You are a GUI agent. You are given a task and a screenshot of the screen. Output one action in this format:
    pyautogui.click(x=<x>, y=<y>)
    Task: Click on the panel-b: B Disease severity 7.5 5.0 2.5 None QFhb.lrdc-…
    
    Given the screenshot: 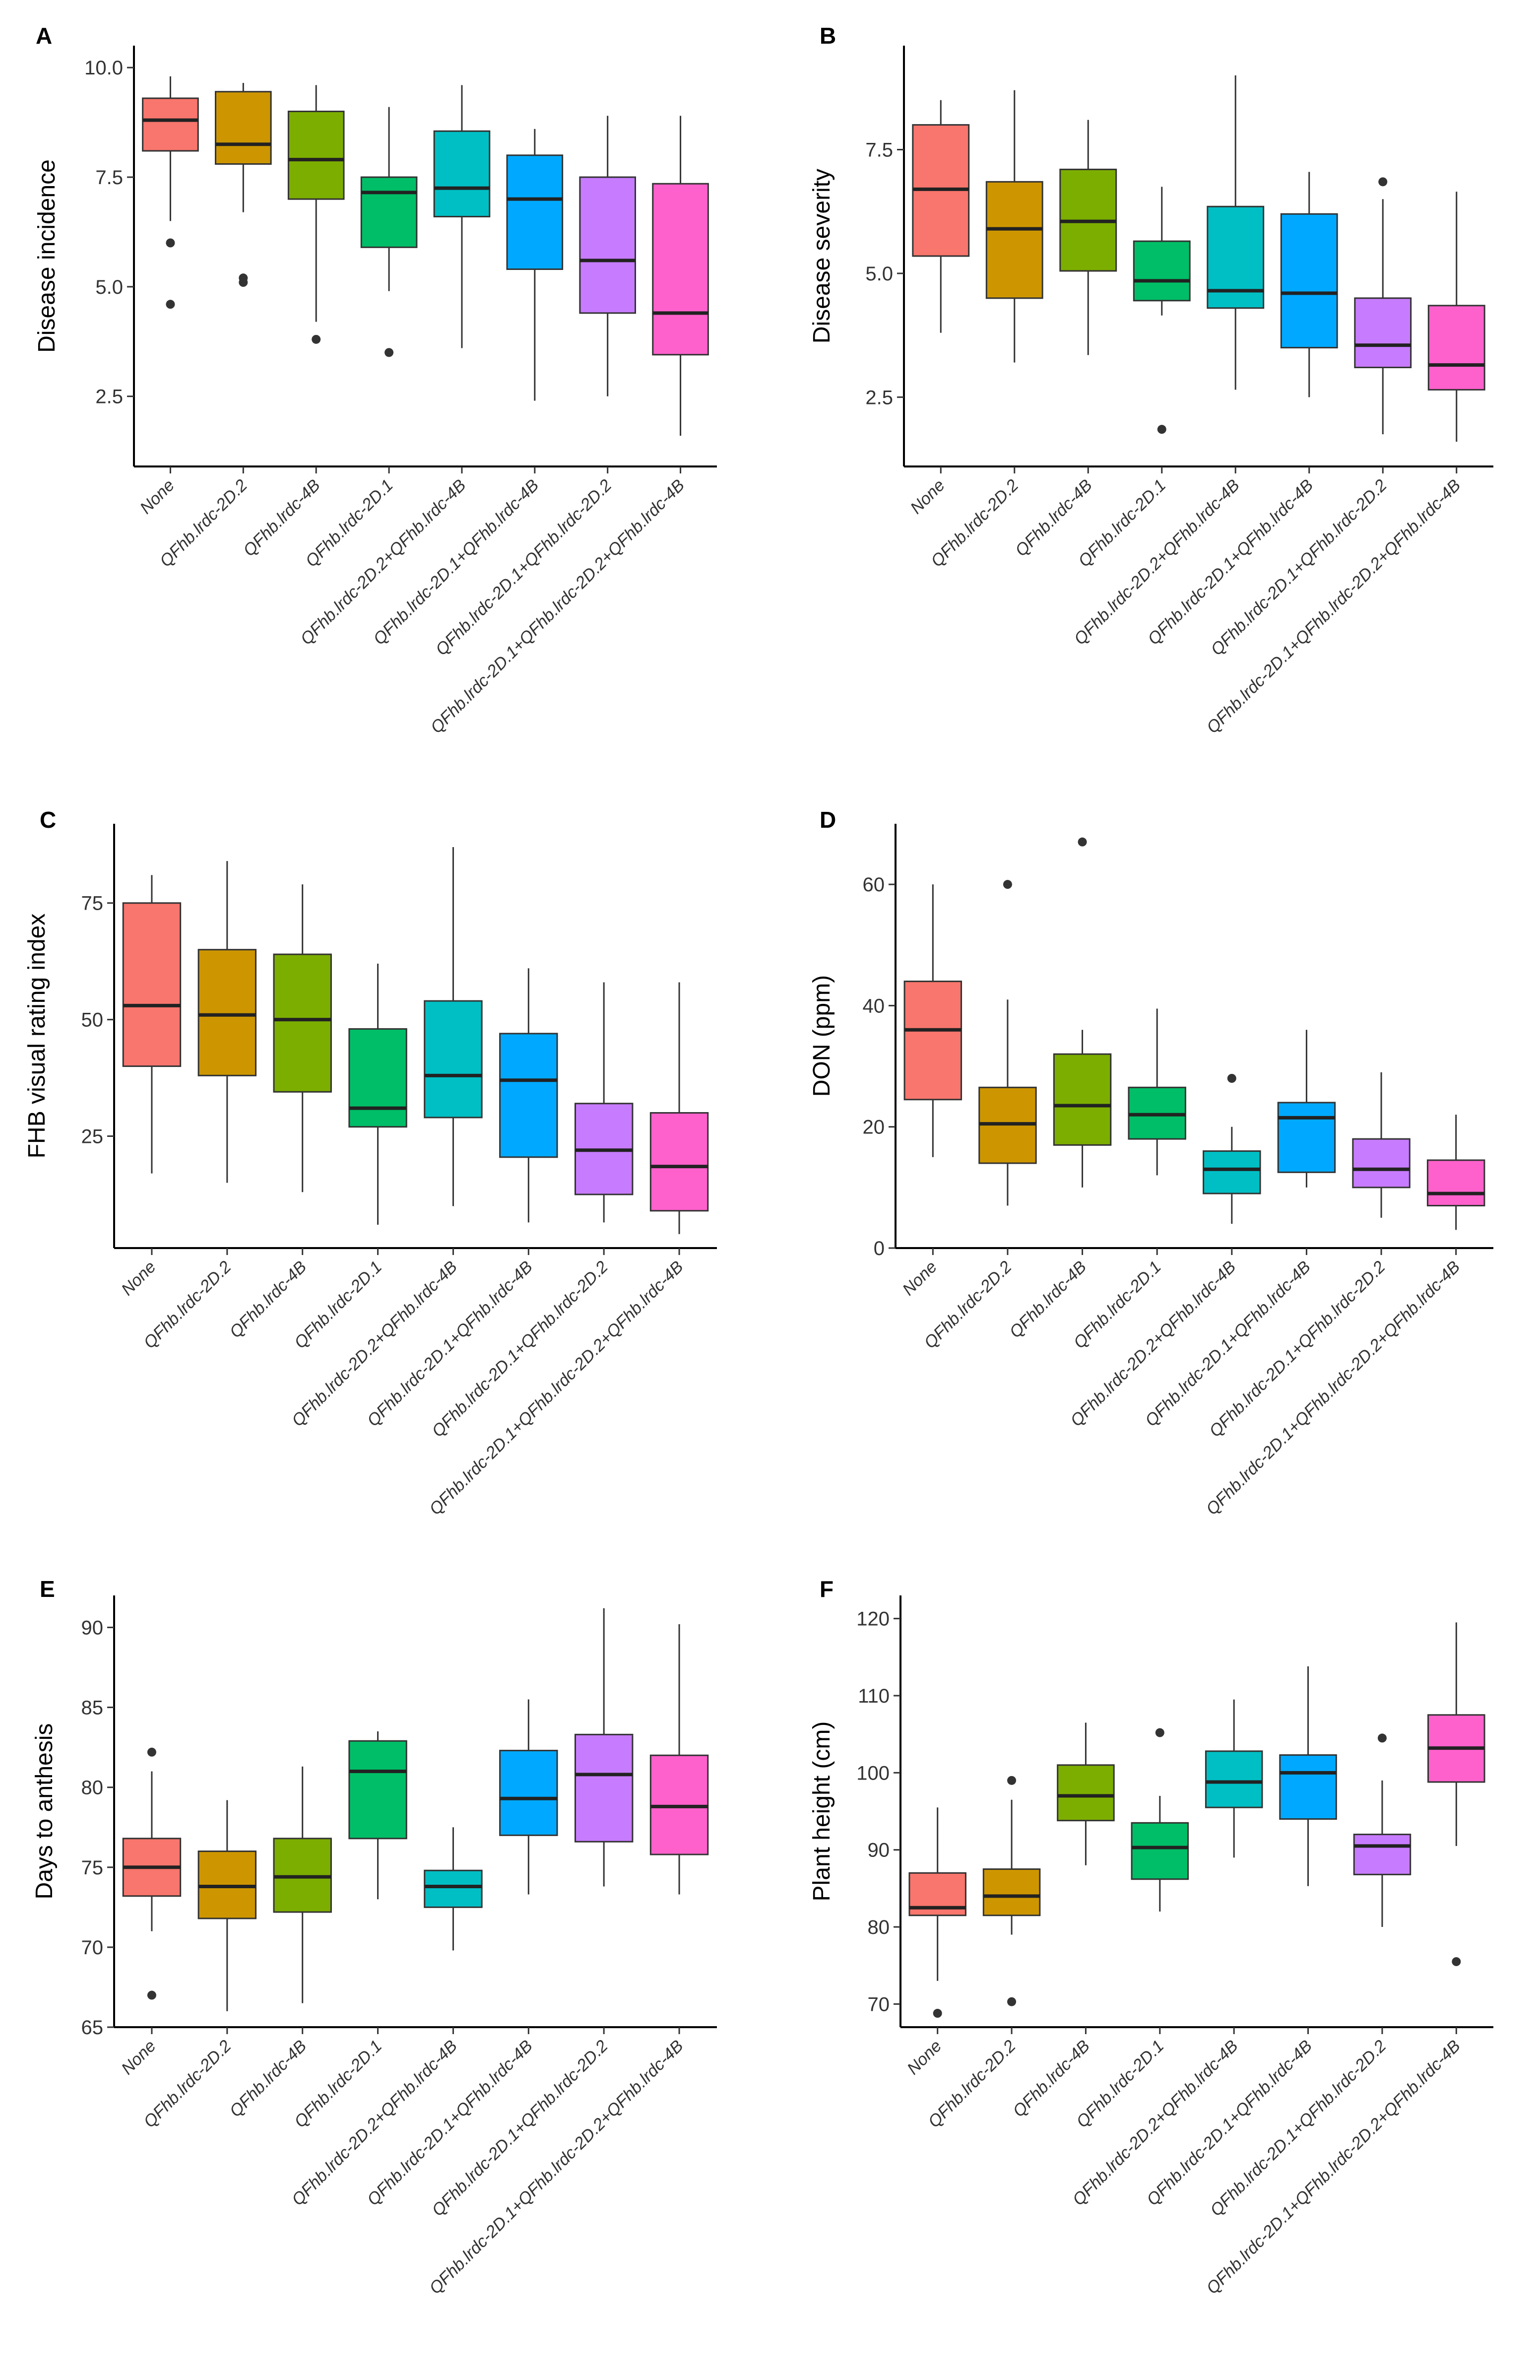 What is the action you would take?
    pyautogui.click(x=1151, y=380)
    